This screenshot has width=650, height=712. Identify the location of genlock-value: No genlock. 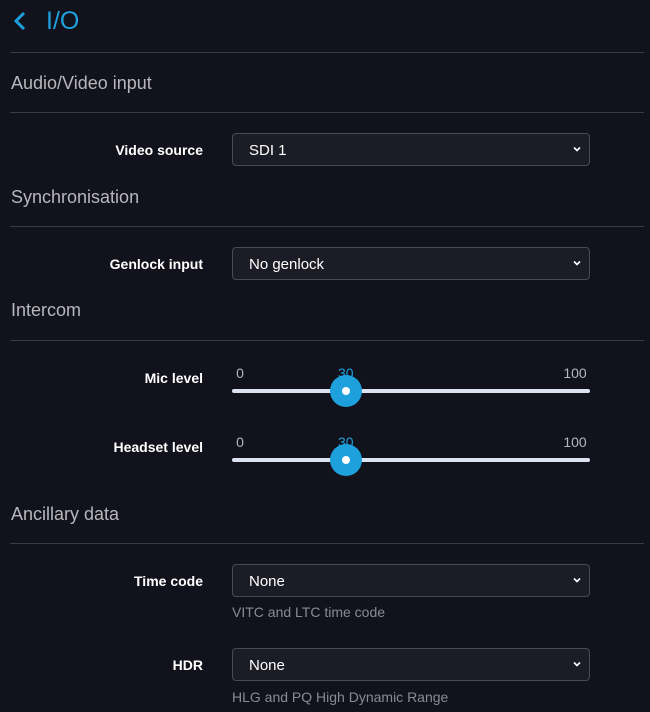
(287, 264).